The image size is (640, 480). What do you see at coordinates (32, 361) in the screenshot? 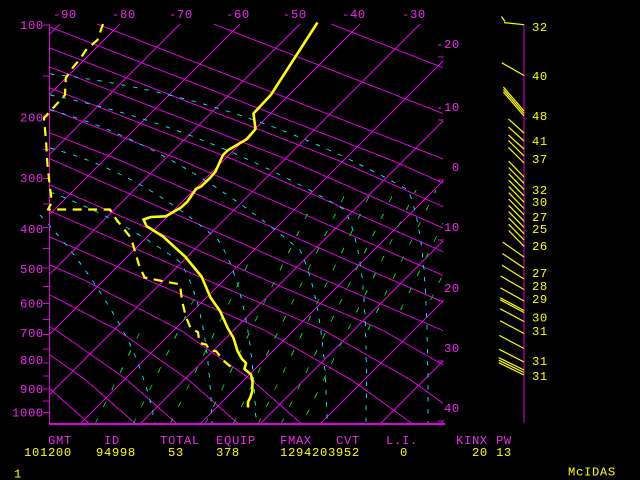
I see `svg-text: 800` at bounding box center [32, 361].